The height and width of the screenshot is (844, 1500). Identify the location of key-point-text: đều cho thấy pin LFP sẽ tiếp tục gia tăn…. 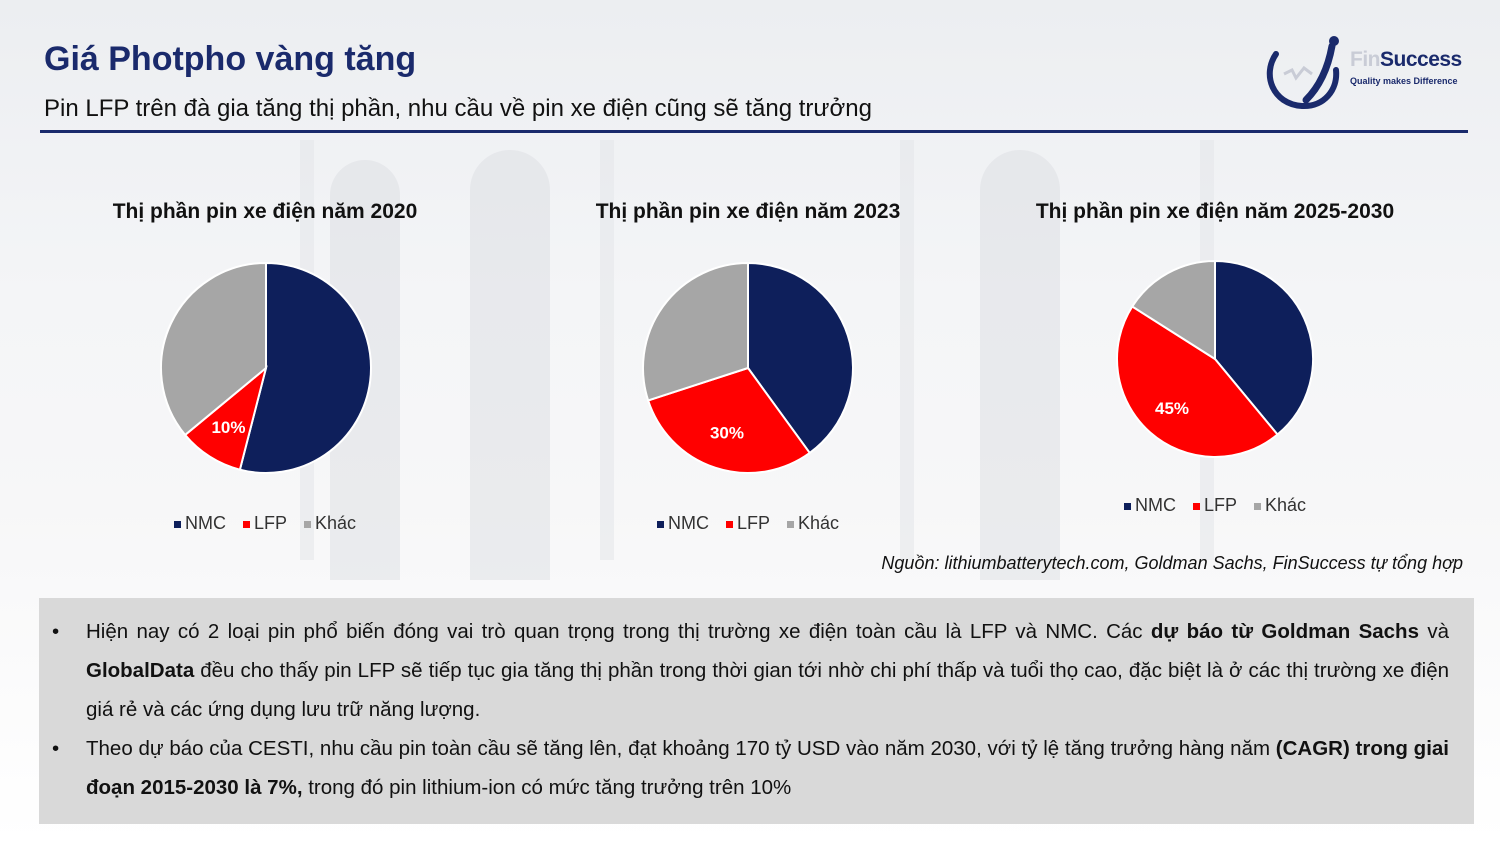
(767, 690).